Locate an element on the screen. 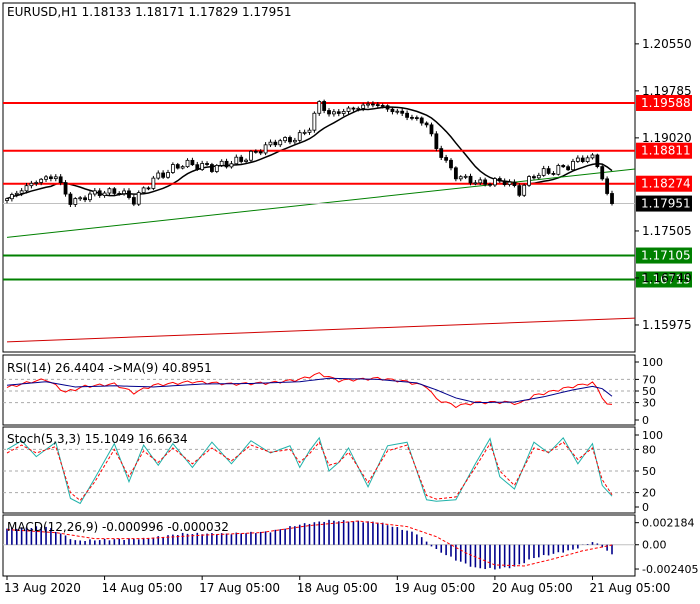 Image resolution: width=700 pixels, height=604 pixels. rsi-line is located at coordinates (309, 390).